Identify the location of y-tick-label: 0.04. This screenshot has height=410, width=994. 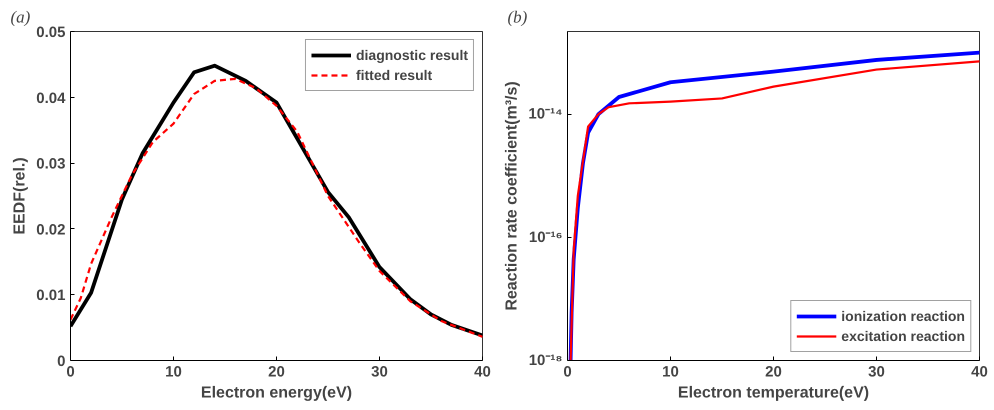
(51, 98).